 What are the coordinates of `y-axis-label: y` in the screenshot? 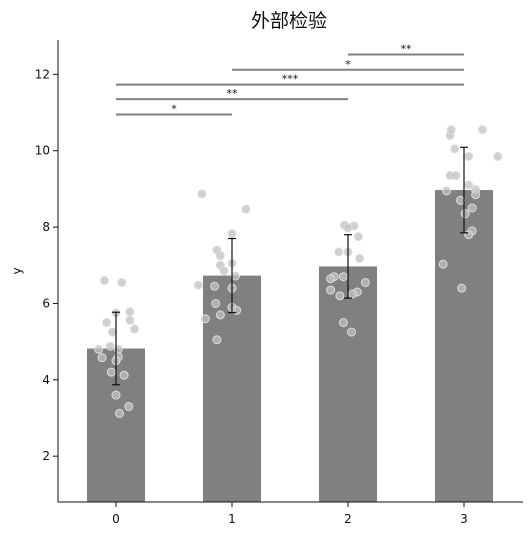 It's located at (17, 270).